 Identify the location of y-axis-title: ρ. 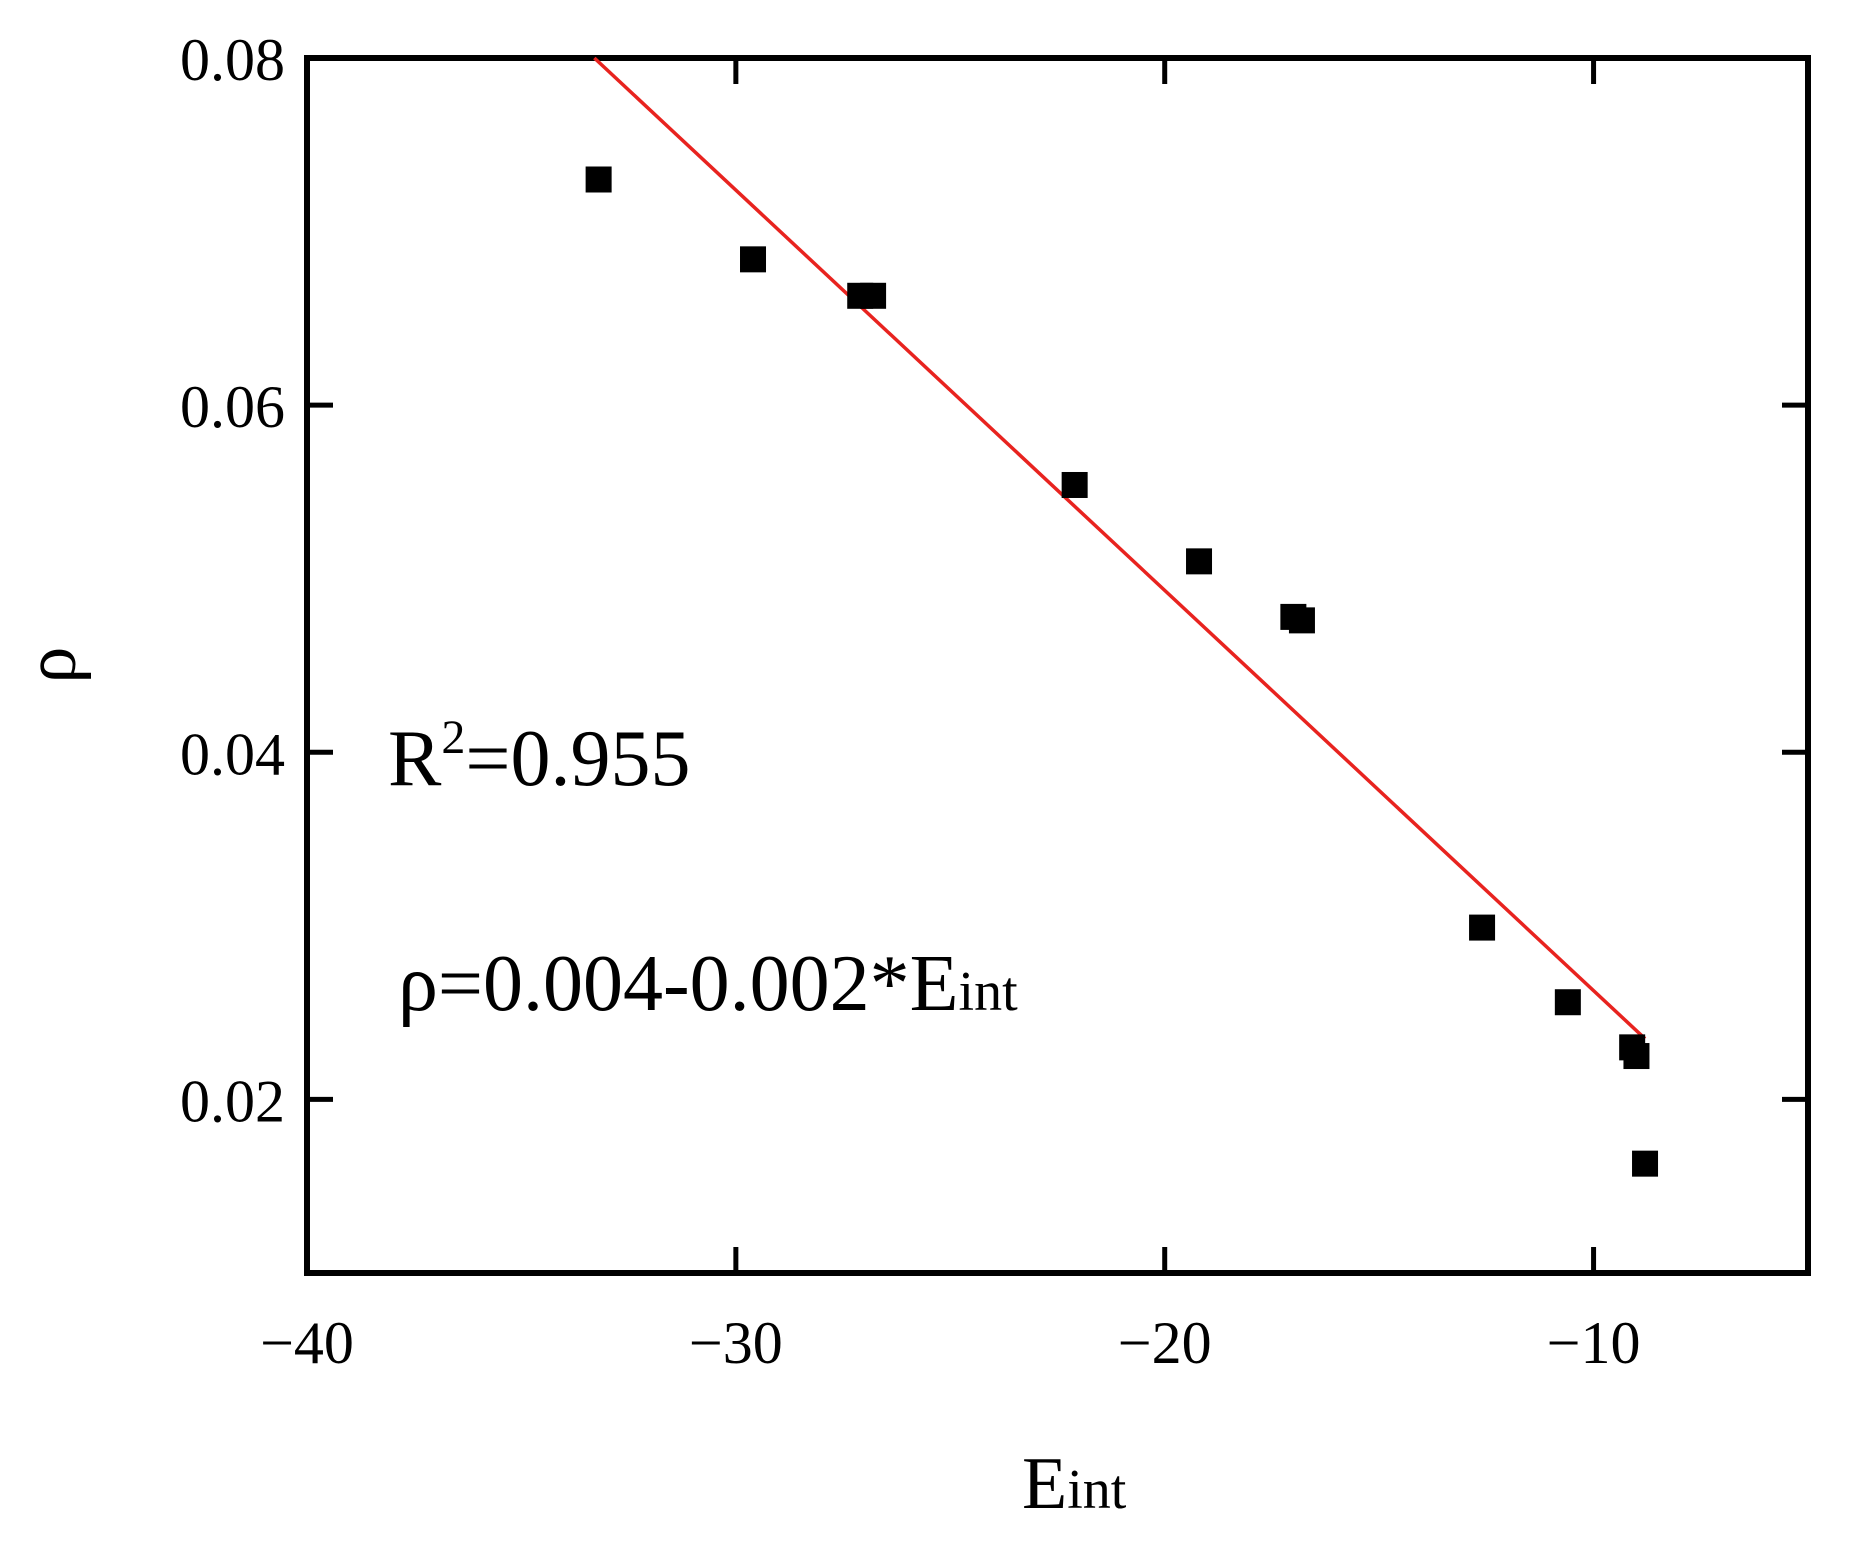
(51, 665).